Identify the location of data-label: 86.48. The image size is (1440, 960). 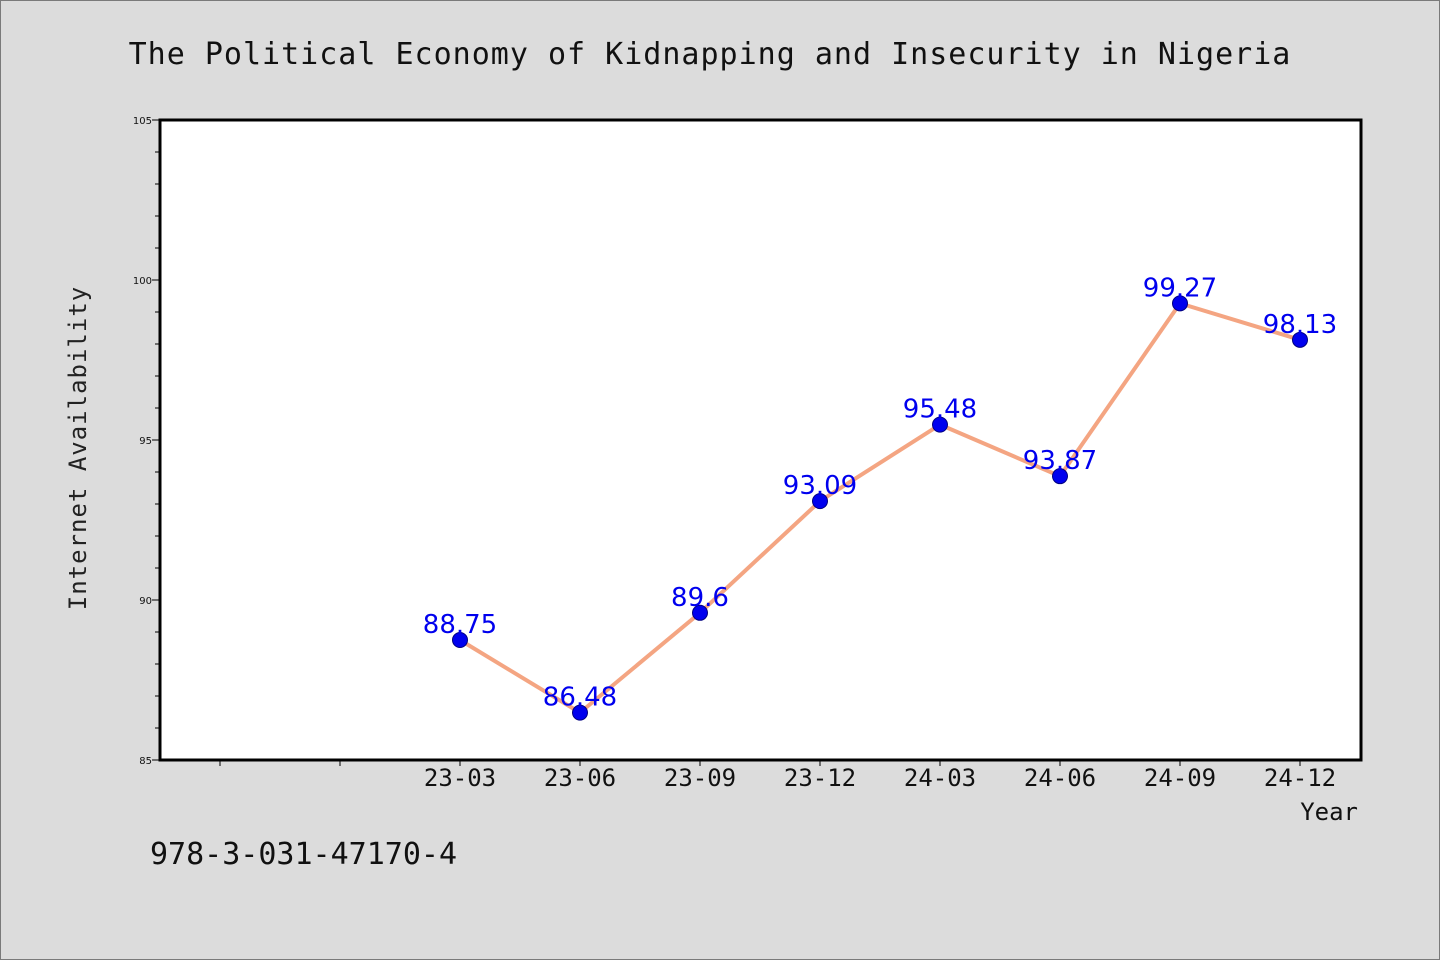
(580, 698).